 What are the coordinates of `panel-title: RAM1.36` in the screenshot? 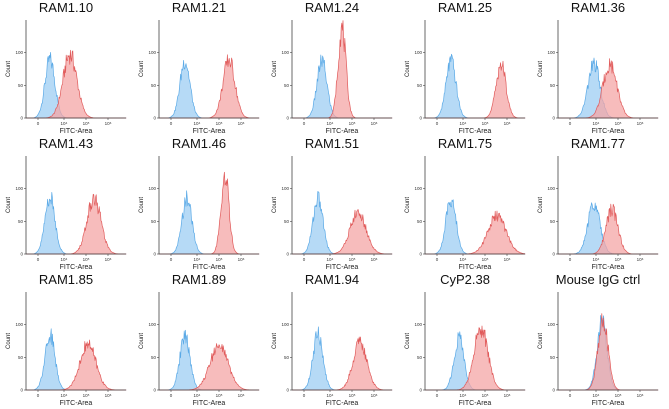 It's located at (598, 7).